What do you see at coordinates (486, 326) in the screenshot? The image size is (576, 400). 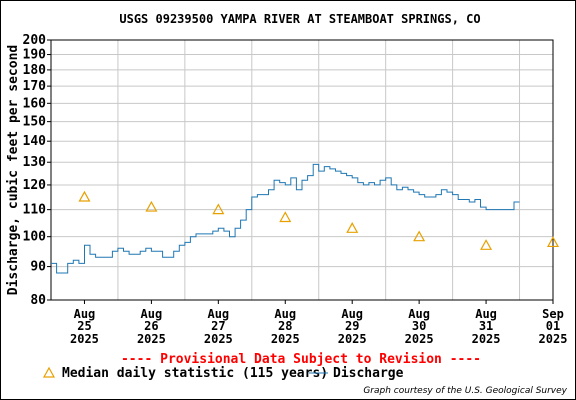 I see `x-tick-day: 31` at bounding box center [486, 326].